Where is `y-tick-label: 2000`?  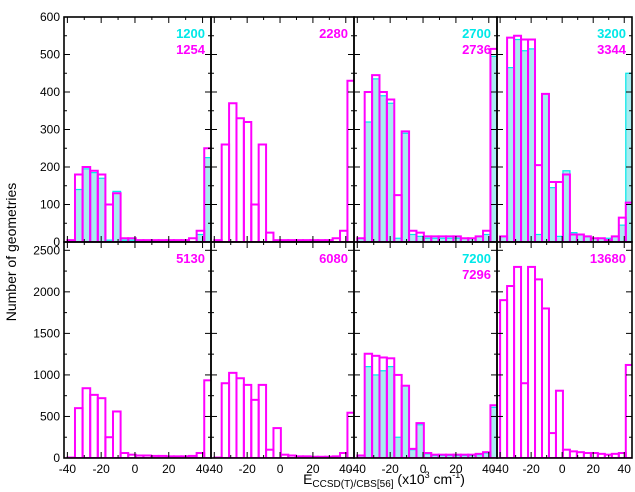
y-tick-label: 2000 is located at coordinates (46, 292).